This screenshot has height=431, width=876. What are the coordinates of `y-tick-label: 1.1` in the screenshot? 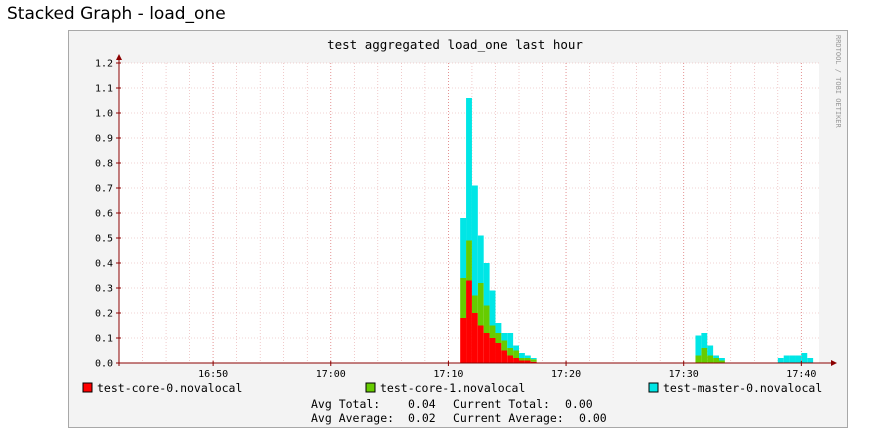 It's located at (104, 89).